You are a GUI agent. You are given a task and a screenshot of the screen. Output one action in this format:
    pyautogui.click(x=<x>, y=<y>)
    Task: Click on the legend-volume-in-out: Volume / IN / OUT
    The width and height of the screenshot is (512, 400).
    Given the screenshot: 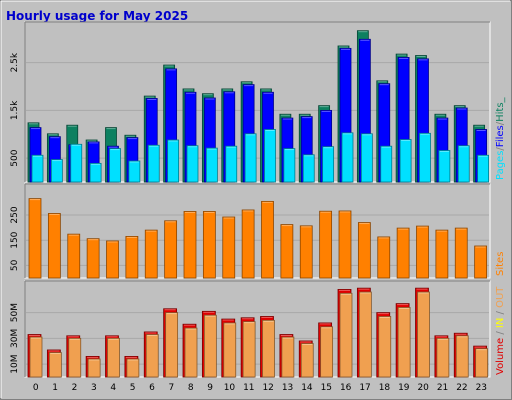 What is the action you would take?
    pyautogui.click(x=500, y=330)
    